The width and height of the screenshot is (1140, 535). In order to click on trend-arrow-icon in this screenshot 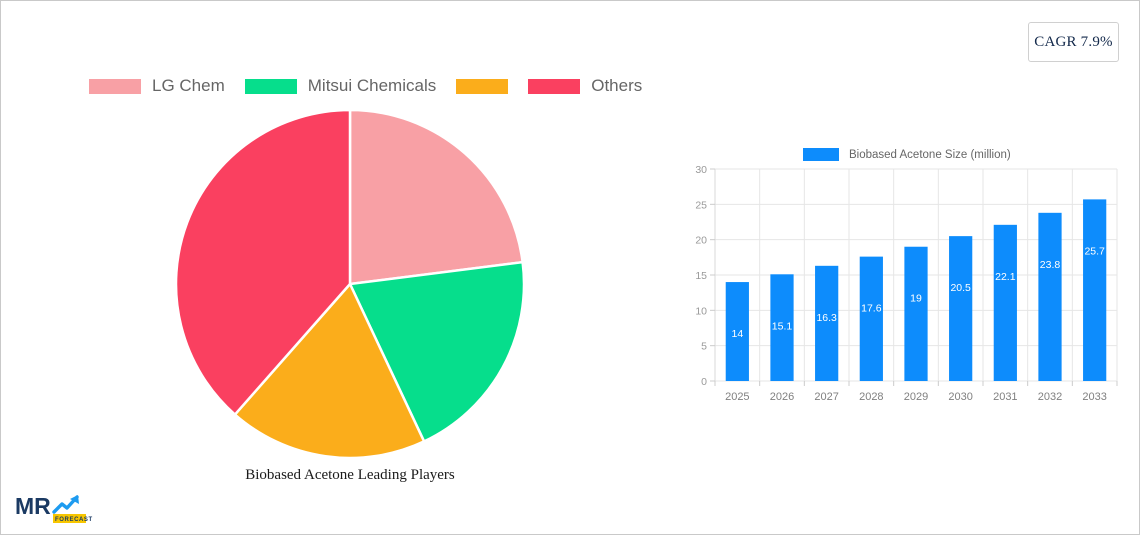, I will do `click(65, 504)`.